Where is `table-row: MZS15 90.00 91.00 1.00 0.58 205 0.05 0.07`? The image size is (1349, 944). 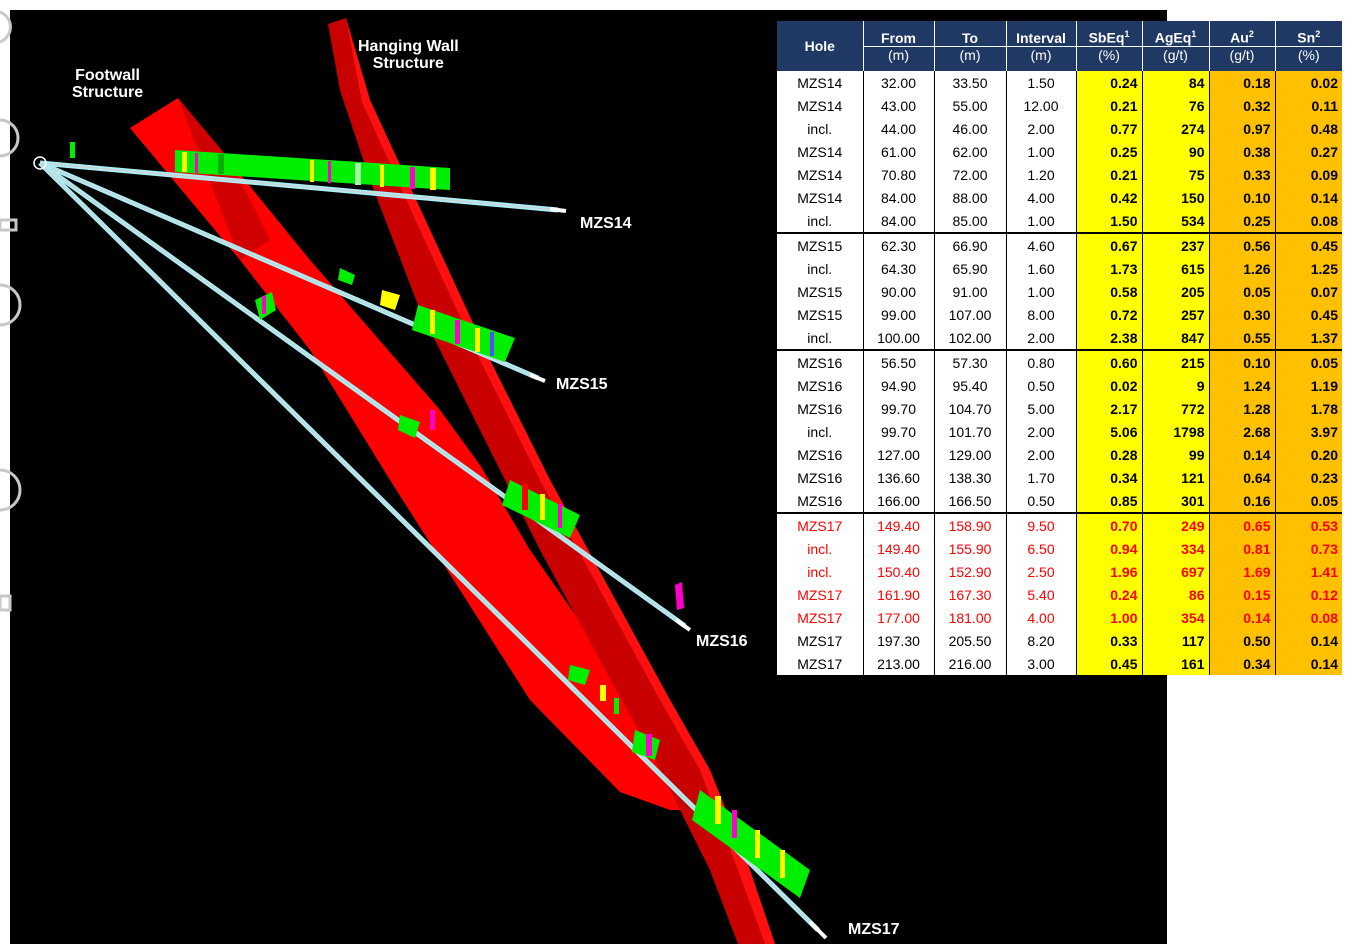
table-row: MZS15 90.00 91.00 1.00 0.58 205 0.05 0.07 is located at coordinates (1059, 291).